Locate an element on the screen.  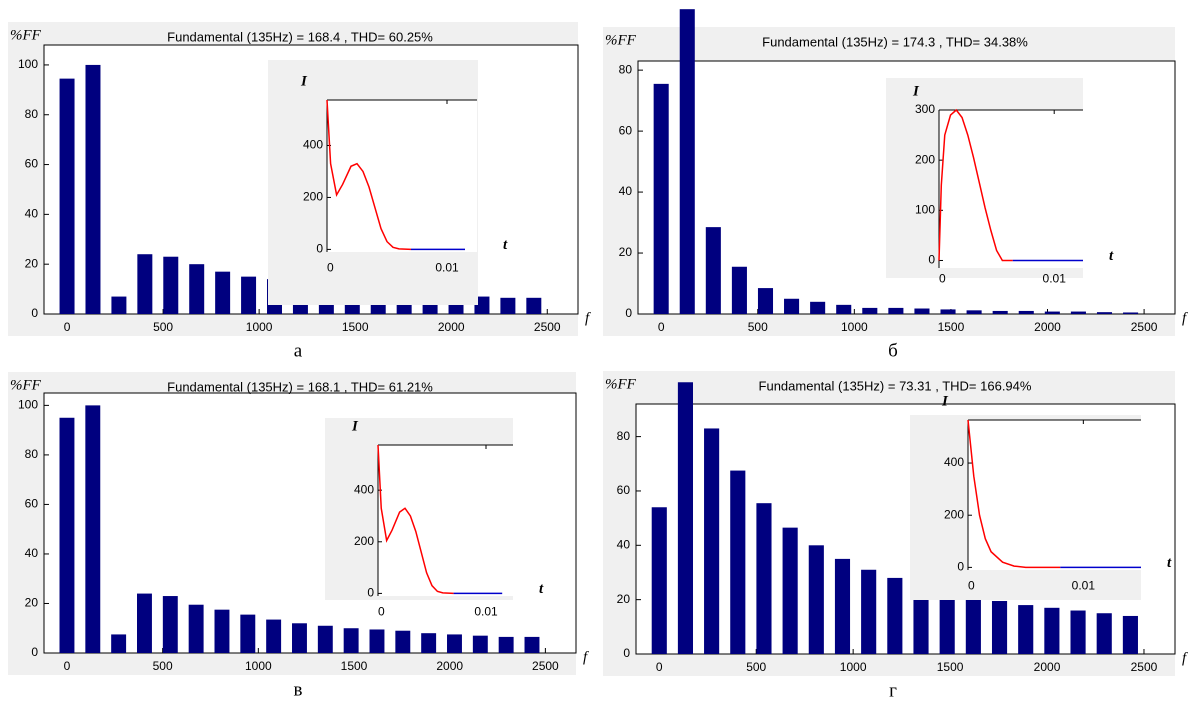
inset-y-tick-label: 400 is located at coordinates (364, 489).